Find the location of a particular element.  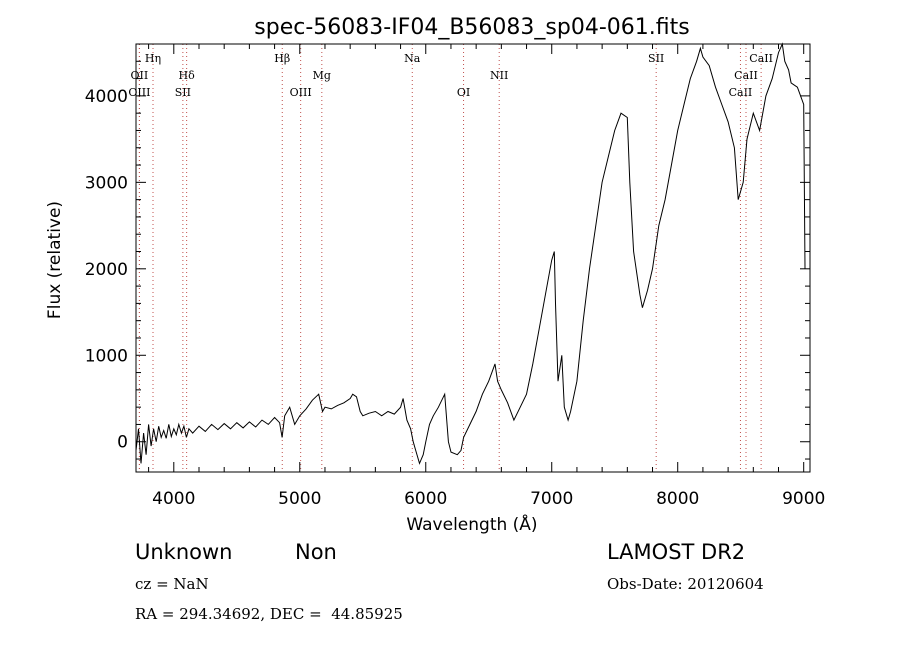

x-tick-label: 9000 is located at coordinates (803, 499).